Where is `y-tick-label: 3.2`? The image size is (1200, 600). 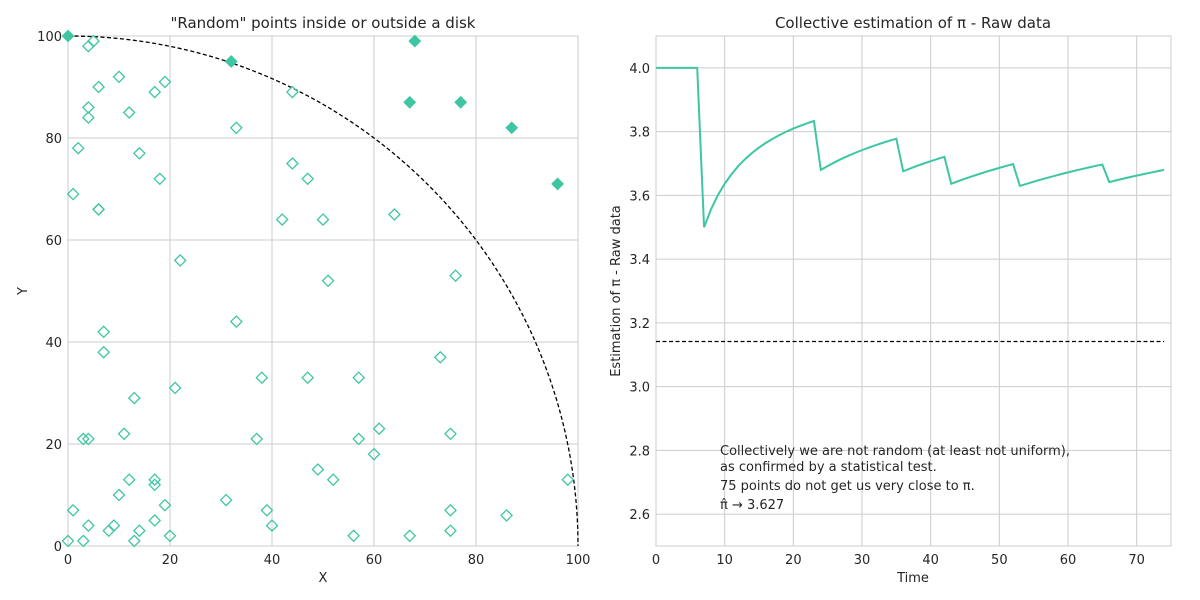 y-tick-label: 3.2 is located at coordinates (639, 324).